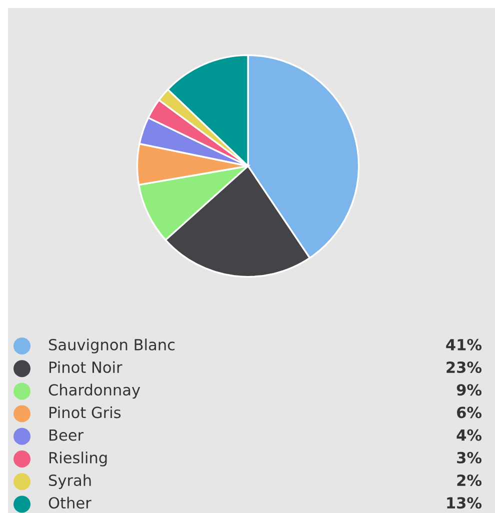 This screenshot has width=495, height=513. What do you see at coordinates (469, 390) in the screenshot?
I see `data-label: 9%` at bounding box center [469, 390].